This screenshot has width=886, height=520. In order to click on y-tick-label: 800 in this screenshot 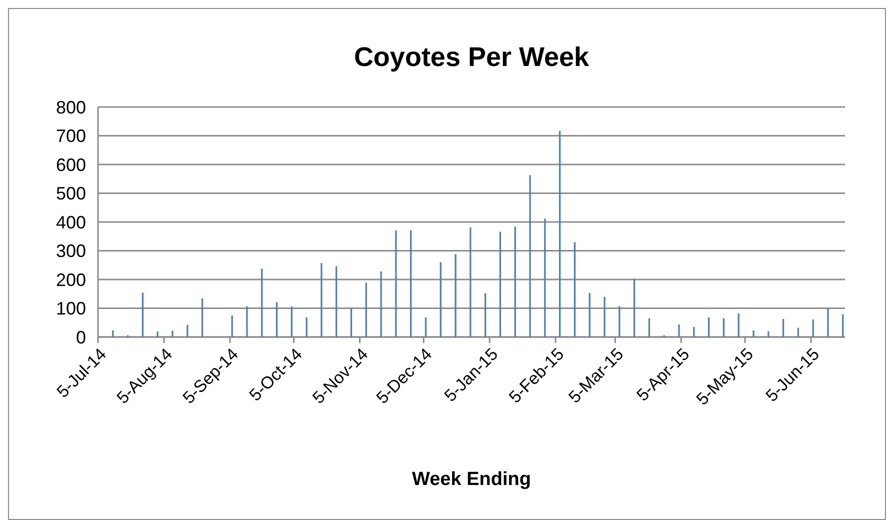, I will do `click(71, 107)`.